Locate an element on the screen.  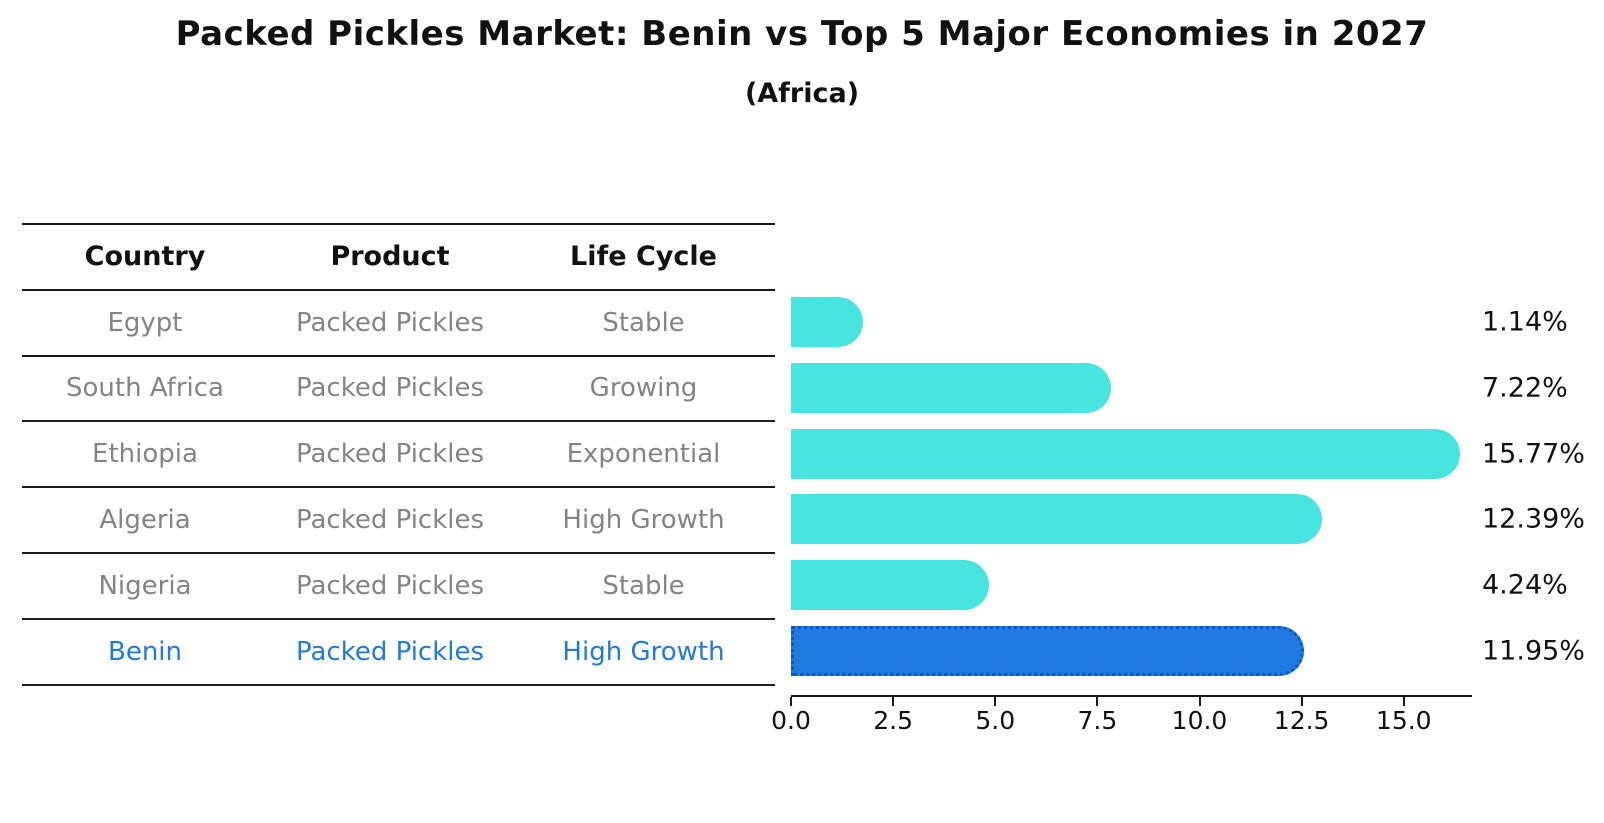
table-row-algeria: Algeria Packed Pickles High Growth is located at coordinates (398, 519).